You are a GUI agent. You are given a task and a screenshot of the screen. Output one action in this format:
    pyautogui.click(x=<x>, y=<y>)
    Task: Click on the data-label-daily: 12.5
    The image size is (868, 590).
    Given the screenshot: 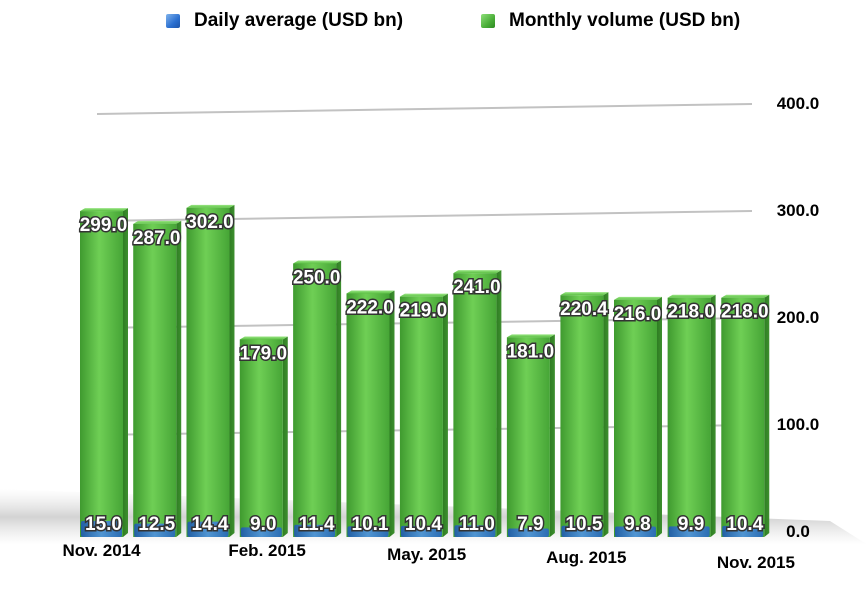 What is the action you would take?
    pyautogui.click(x=156, y=524)
    